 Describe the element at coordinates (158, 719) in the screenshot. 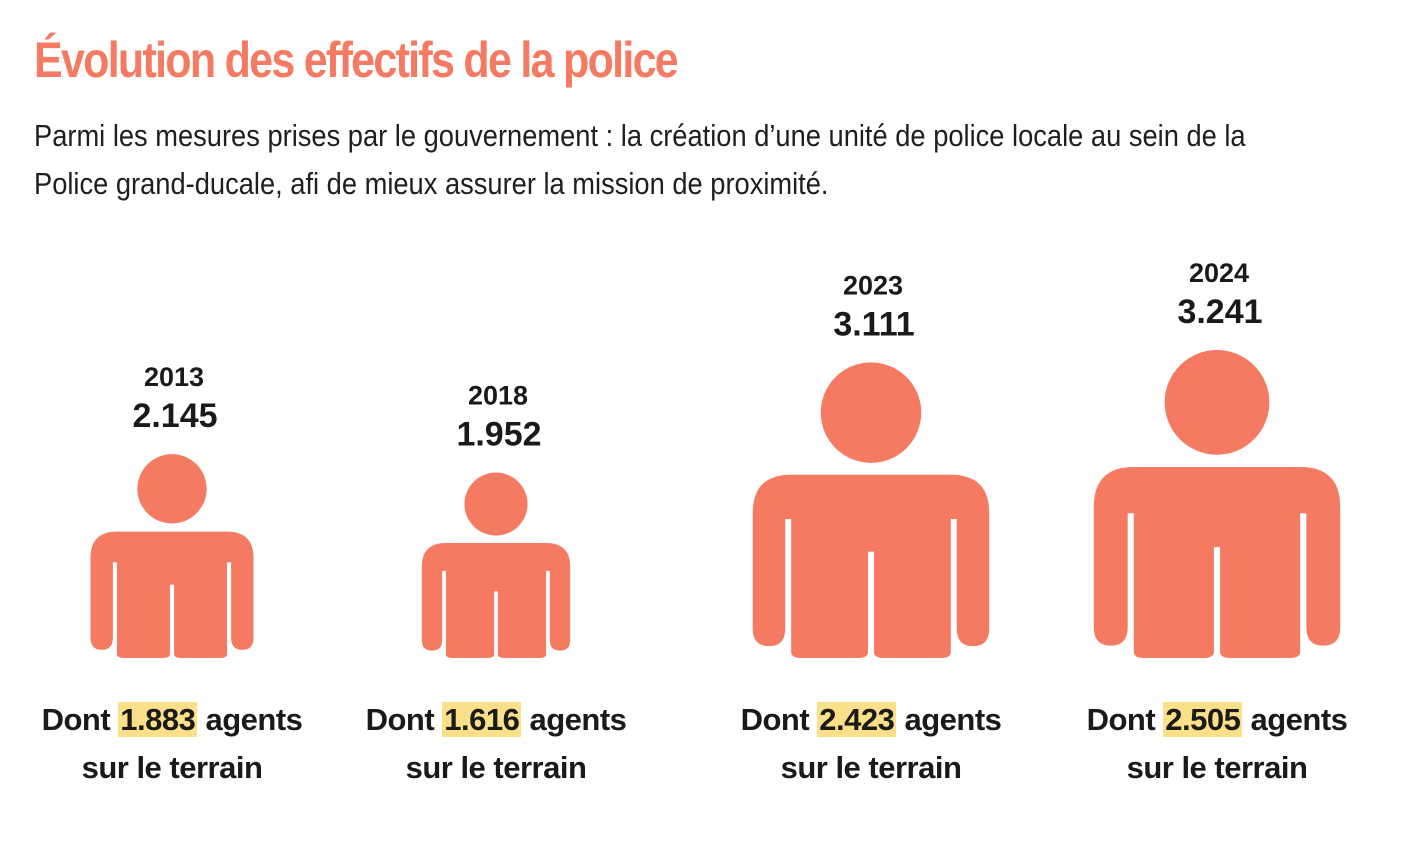

I see `field-agents-value: 1.883` at that location.